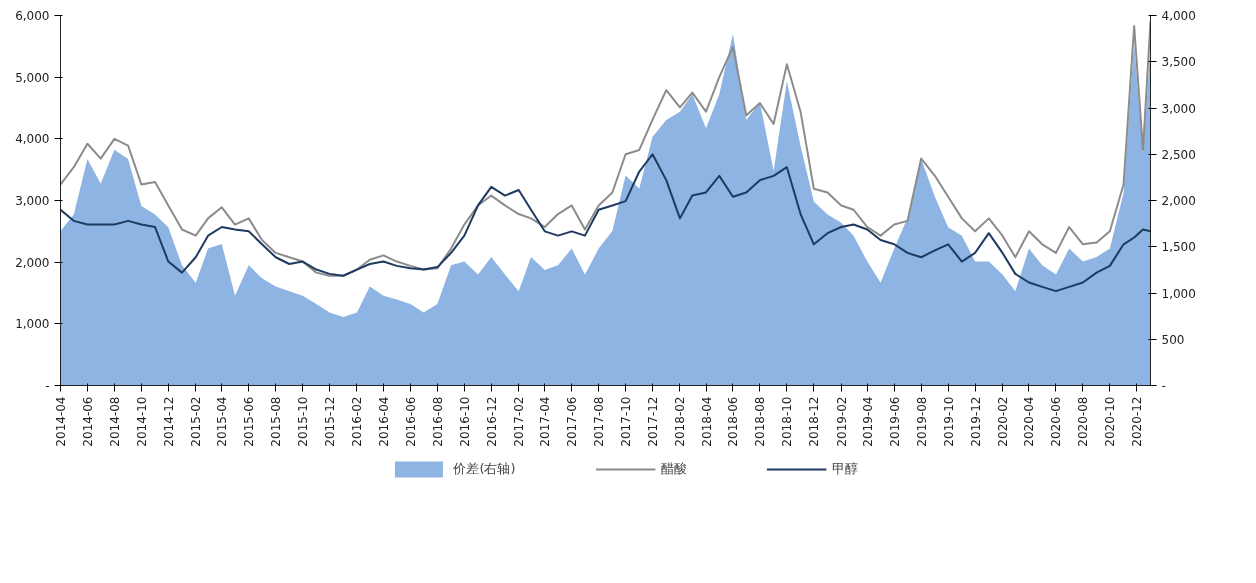 The height and width of the screenshot is (583, 1256). I want to click on legend-label: 醋酸, so click(673, 469).